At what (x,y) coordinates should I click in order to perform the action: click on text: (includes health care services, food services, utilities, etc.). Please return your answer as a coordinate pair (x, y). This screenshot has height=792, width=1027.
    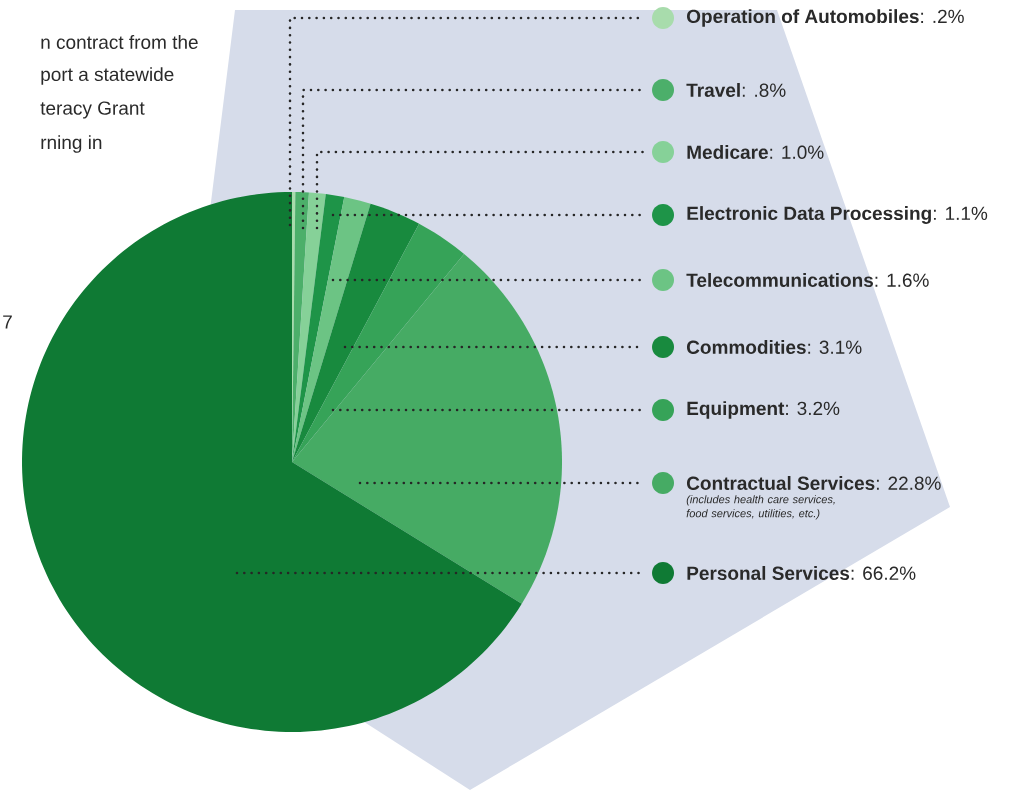
    Looking at the image, I should click on (760, 507).